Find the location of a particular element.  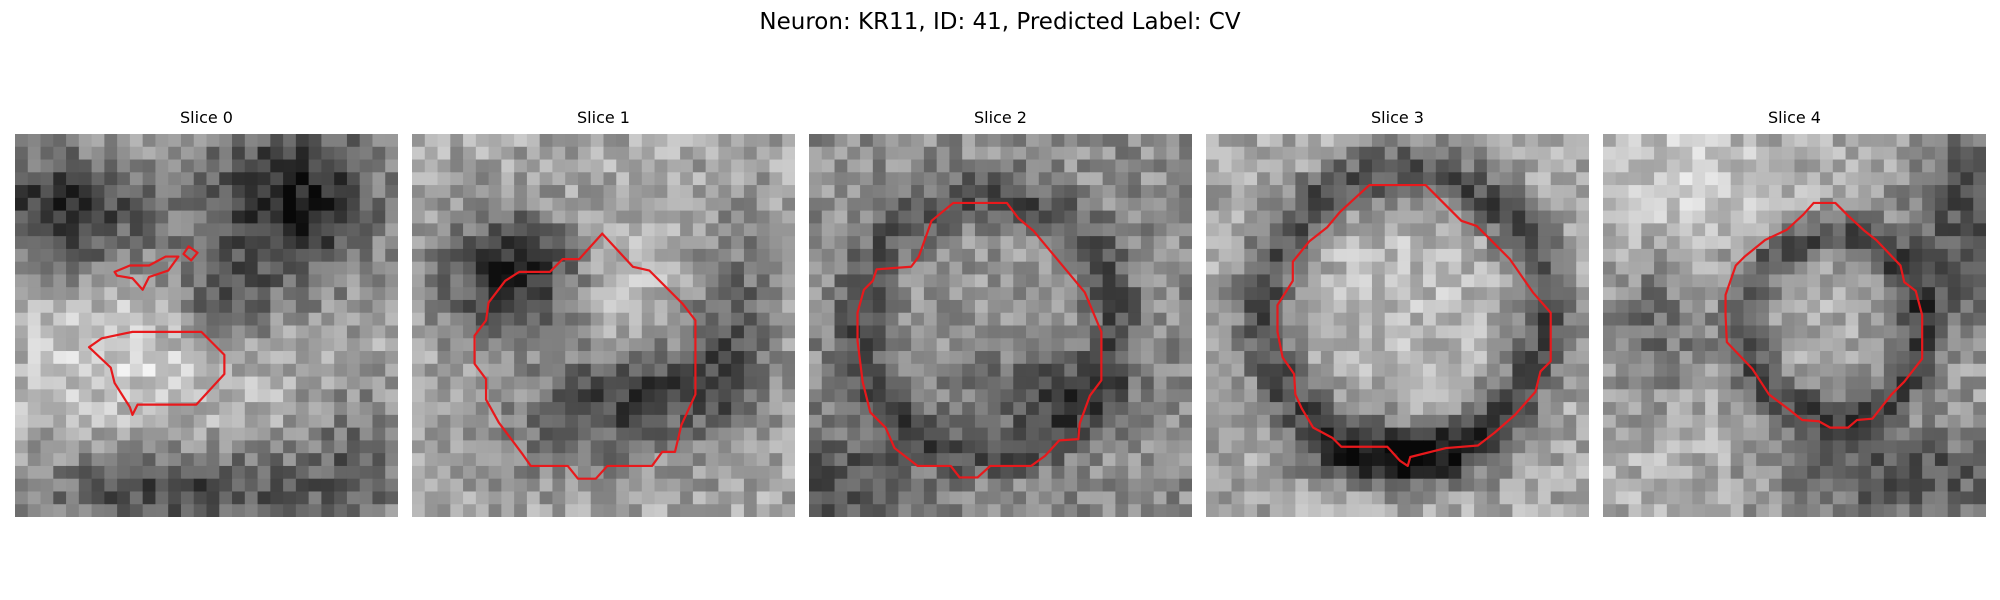

slice-panel-0: Slice 0 is located at coordinates (206, 312).